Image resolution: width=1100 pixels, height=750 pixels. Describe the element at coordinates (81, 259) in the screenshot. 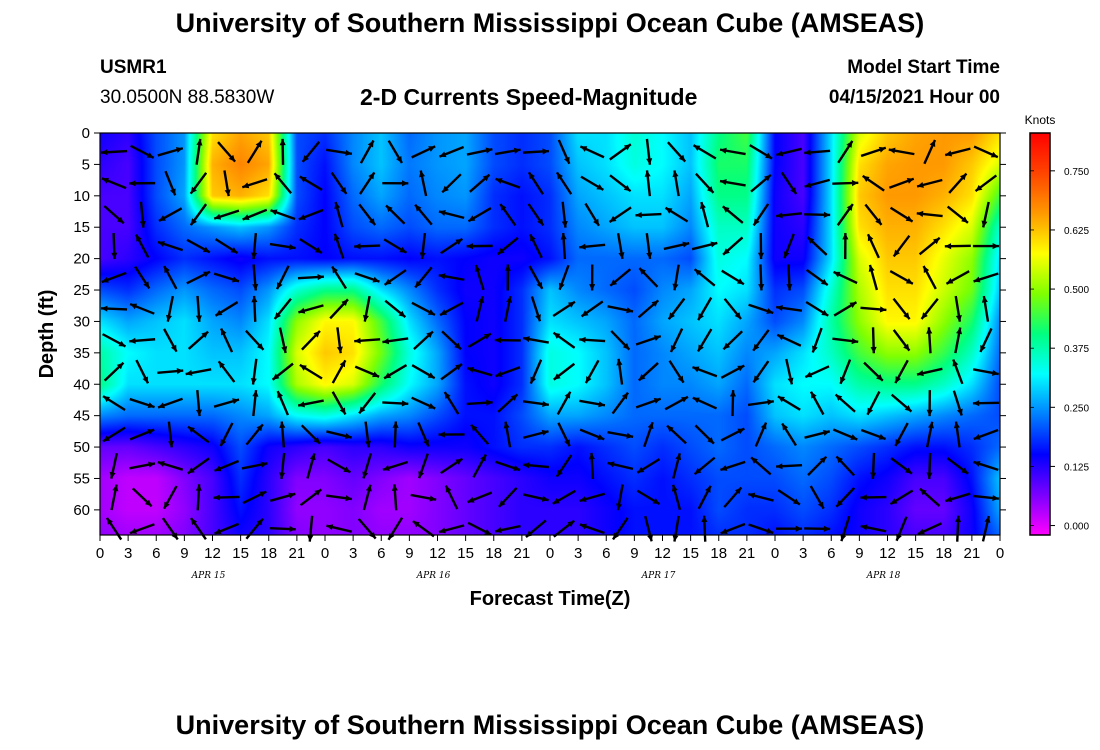

I see `y-tick-label: 20` at that location.